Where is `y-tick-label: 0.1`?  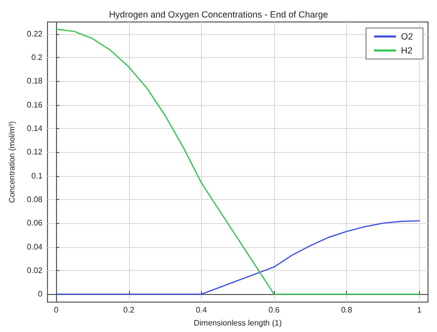 y-tick-label: 0.1 is located at coordinates (37, 175).